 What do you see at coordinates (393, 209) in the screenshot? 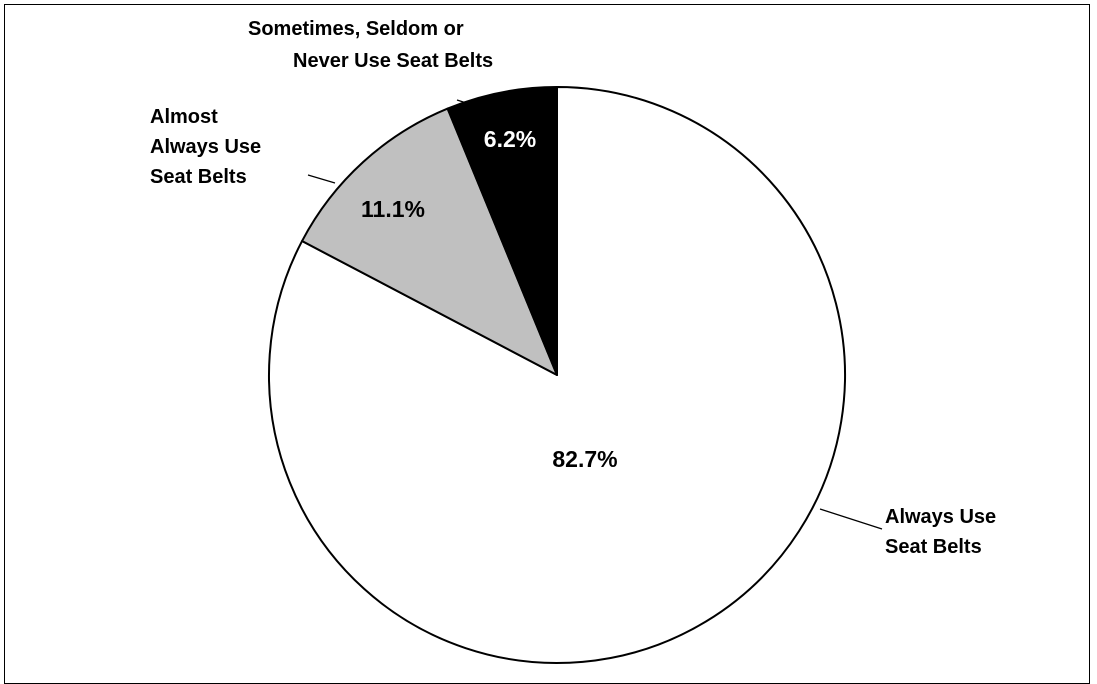
I see `slice-value-label-1: 11.1%` at bounding box center [393, 209].